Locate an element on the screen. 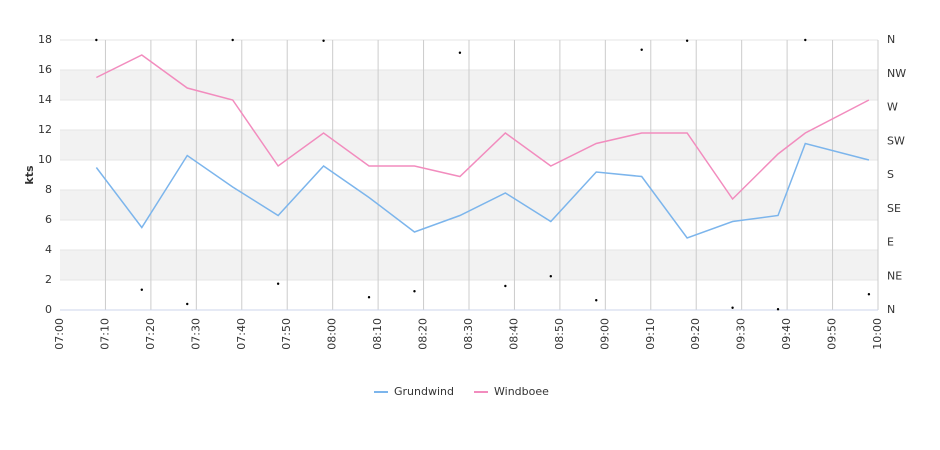 This screenshot has width=940, height=450. x-tick-label: 07:50 is located at coordinates (286, 334).